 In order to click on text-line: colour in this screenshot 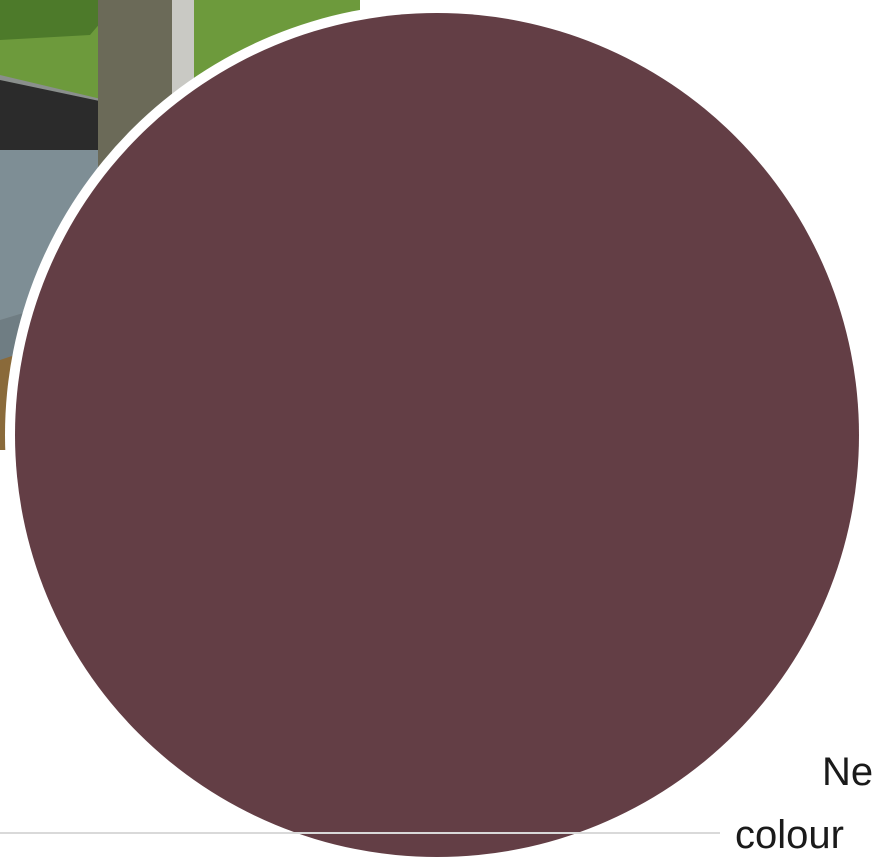, I will do `click(789, 835)`.